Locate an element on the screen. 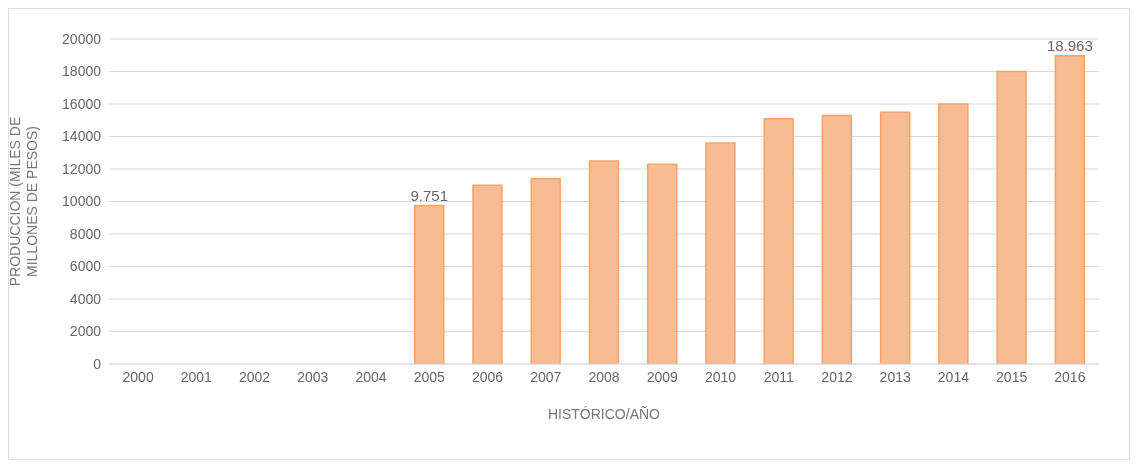 The width and height of the screenshot is (1141, 470). y-tick-label: 0 is located at coordinates (97, 363).